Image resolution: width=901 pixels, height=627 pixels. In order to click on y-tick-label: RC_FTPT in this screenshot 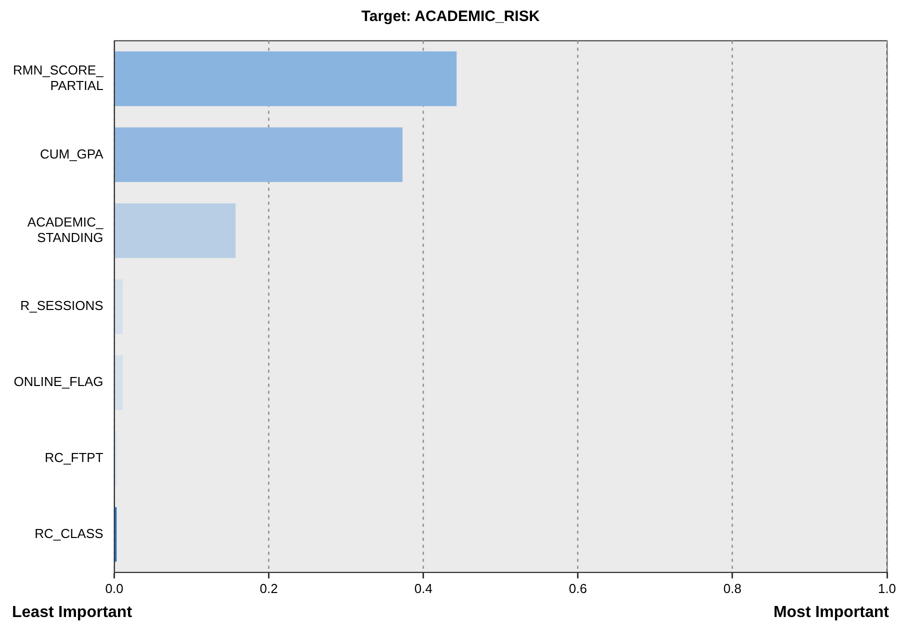, I will do `click(74, 458)`.